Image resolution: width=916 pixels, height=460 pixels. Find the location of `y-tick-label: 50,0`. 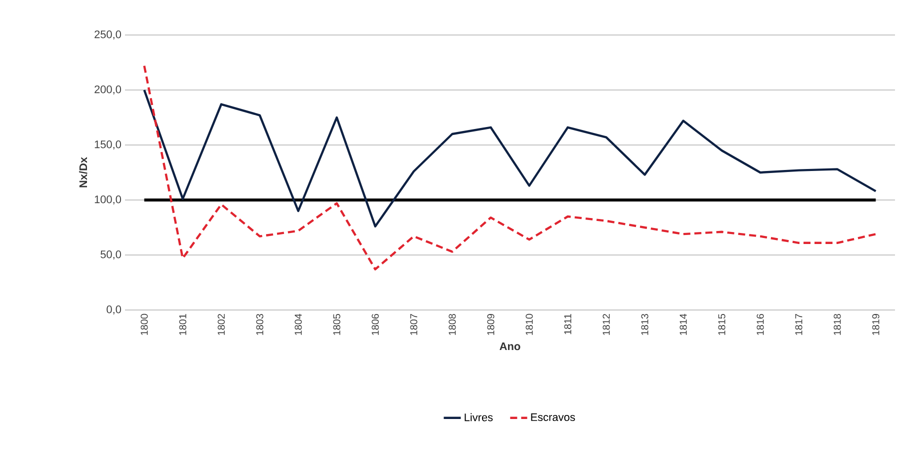

y-tick-label: 50,0 is located at coordinates (111, 255).